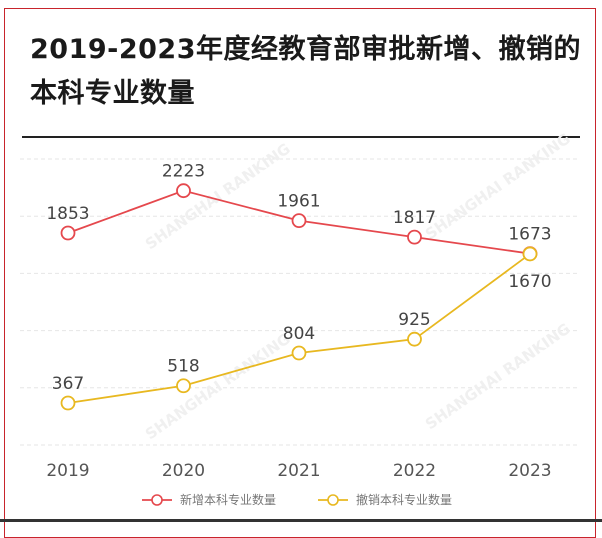  Describe the element at coordinates (529, 471) in the screenshot. I see `x-tick-label: 2023` at that location.